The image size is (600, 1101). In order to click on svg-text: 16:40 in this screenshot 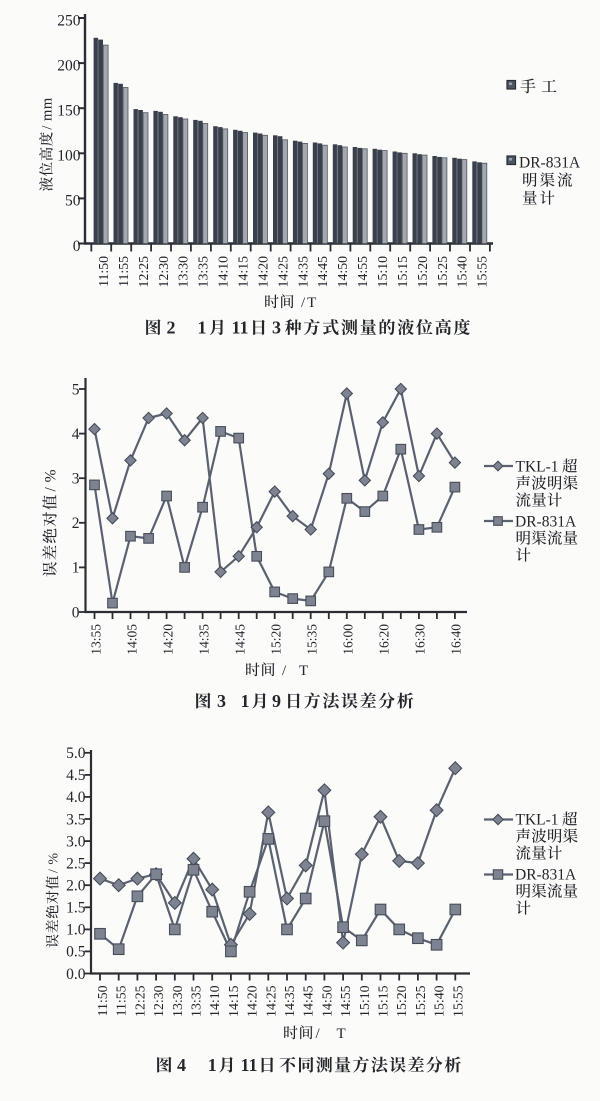, I will do `click(456, 639)`.